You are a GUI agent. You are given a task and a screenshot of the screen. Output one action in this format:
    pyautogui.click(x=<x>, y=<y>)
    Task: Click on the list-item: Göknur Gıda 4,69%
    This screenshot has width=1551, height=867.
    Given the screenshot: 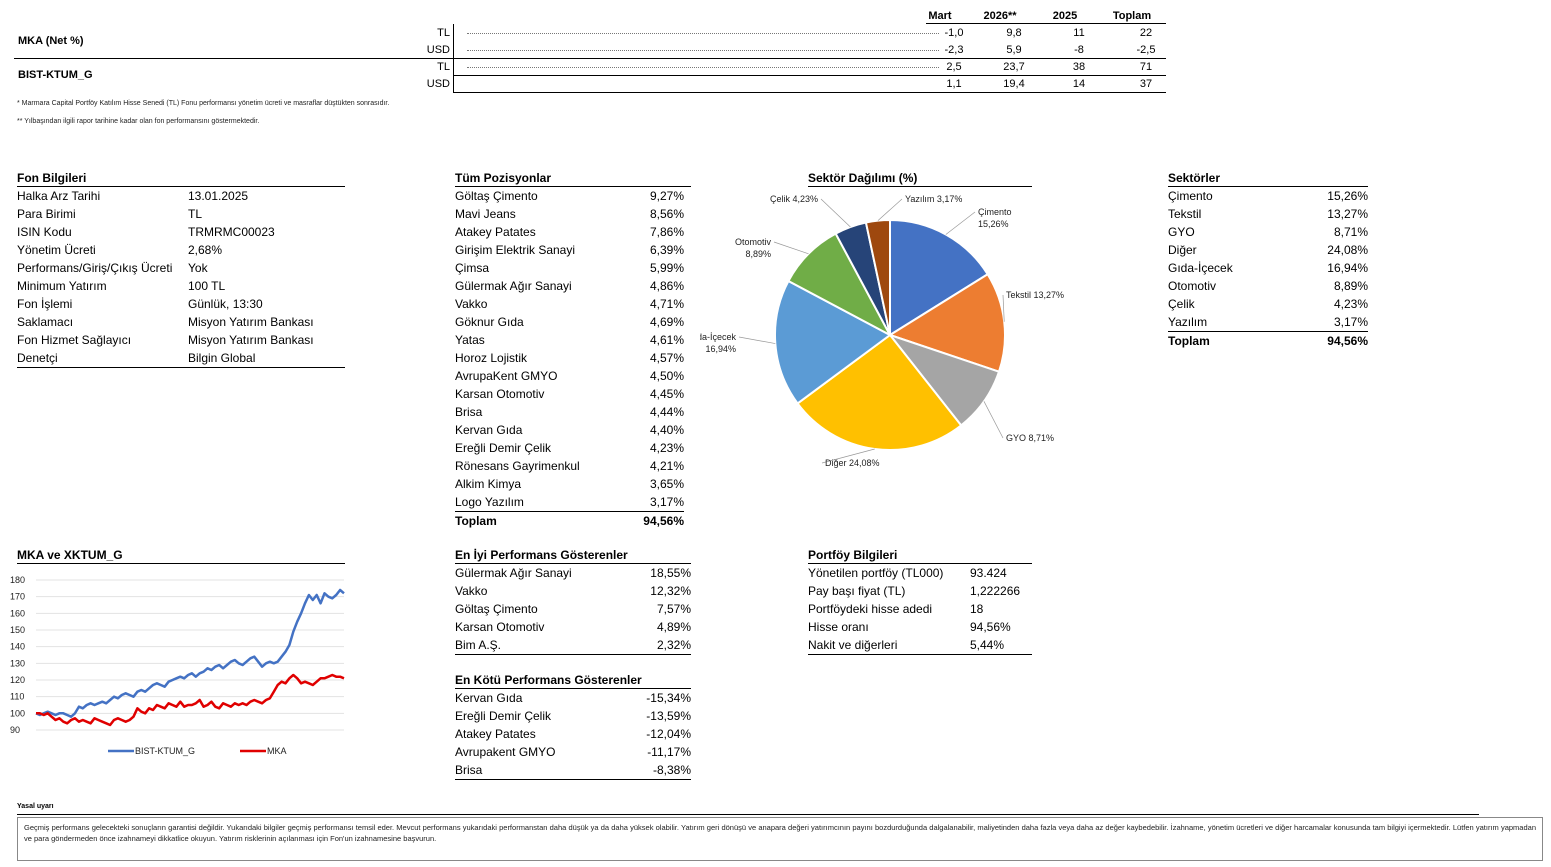 What is the action you would take?
    pyautogui.click(x=569, y=322)
    